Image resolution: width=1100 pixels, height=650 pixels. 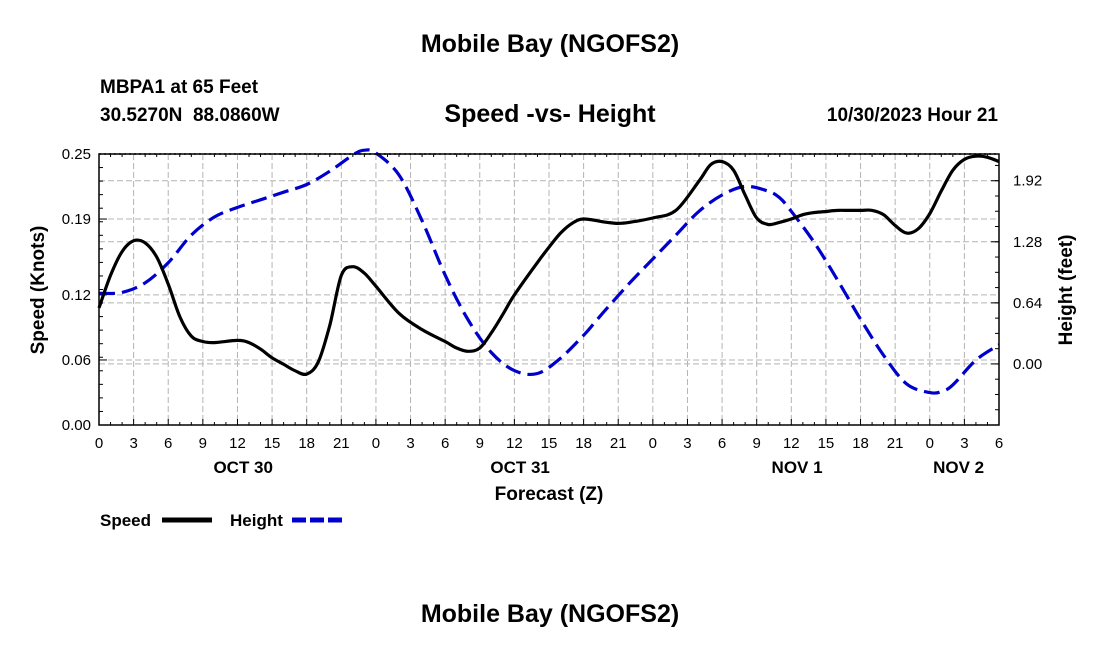 What do you see at coordinates (76, 219) in the screenshot?
I see `y-tick-label: 0.19` at bounding box center [76, 219].